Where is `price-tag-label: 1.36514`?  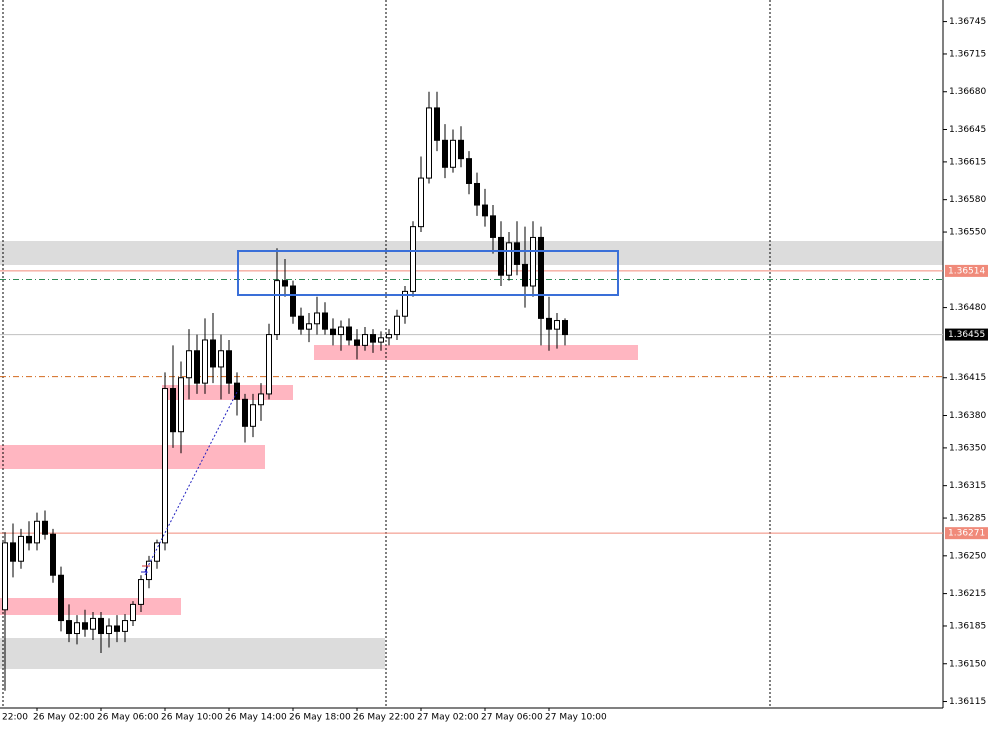 price-tag-label: 1.36514 is located at coordinates (966, 271).